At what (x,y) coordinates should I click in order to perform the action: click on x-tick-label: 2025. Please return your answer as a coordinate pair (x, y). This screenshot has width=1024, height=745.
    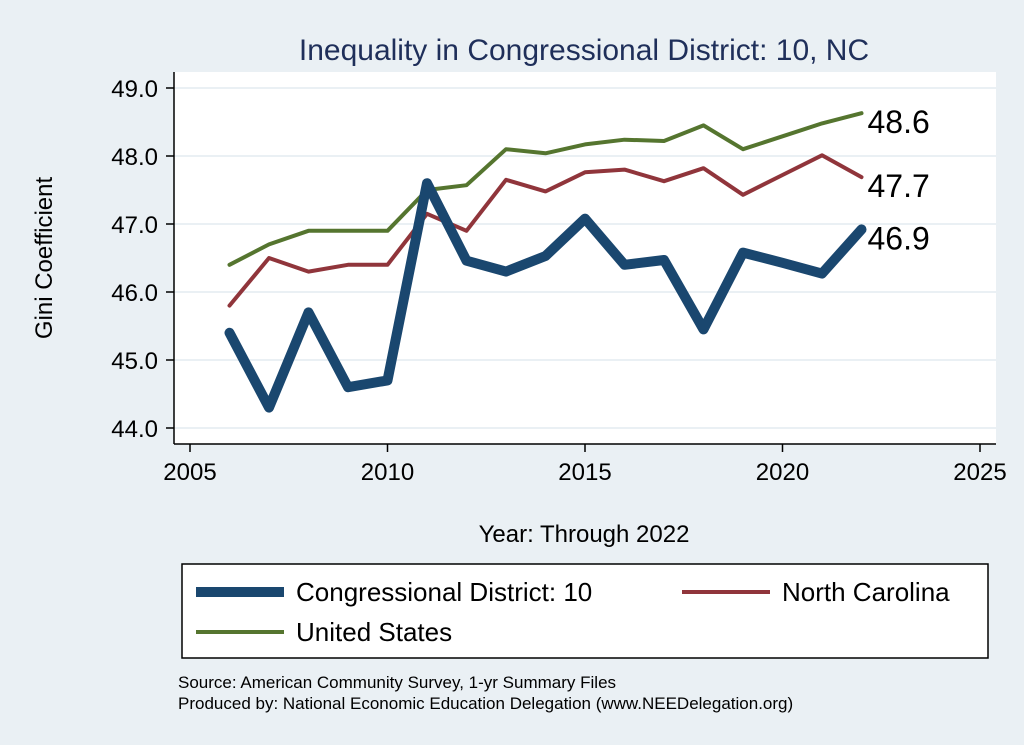
    Looking at the image, I should click on (979, 472).